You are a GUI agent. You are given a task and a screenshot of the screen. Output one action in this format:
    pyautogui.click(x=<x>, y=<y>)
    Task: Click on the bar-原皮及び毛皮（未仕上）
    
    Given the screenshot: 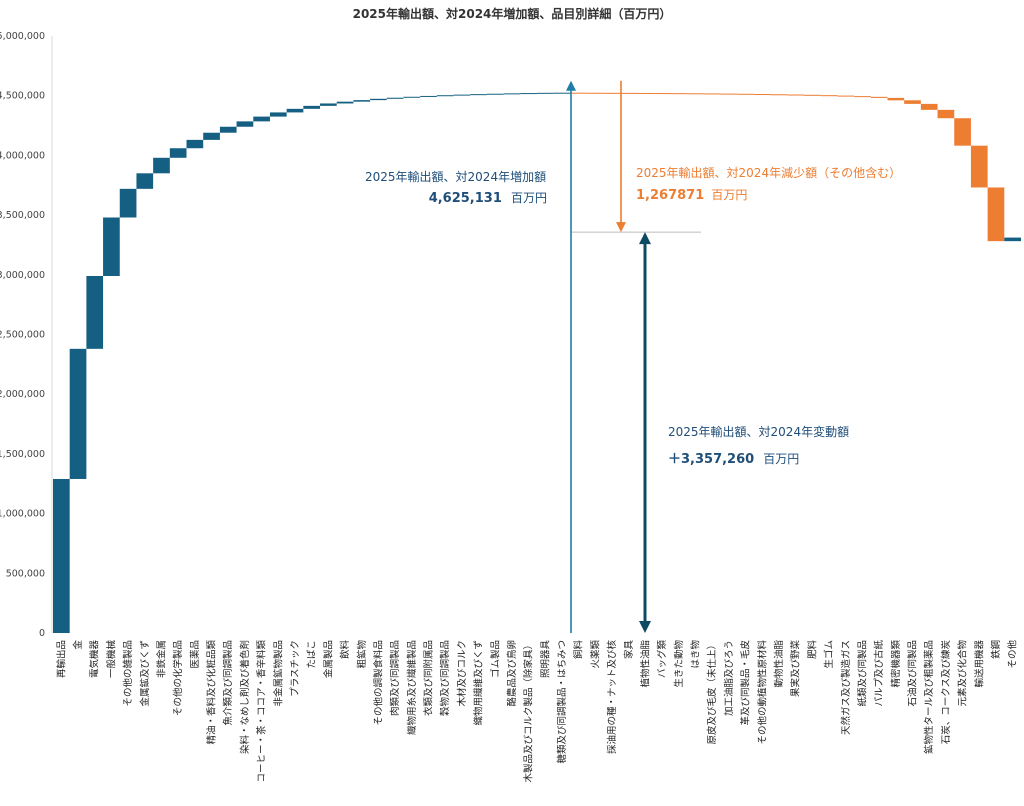 What is the action you would take?
    pyautogui.click(x=712, y=94)
    